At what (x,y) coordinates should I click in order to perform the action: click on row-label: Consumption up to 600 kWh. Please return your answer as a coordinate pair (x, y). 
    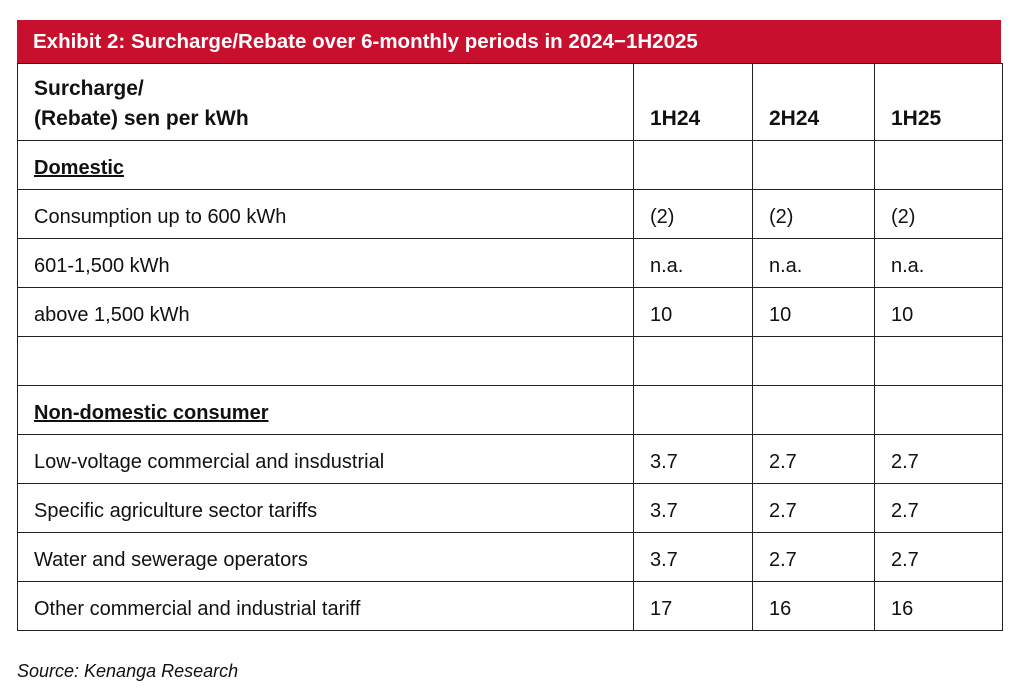
    Looking at the image, I should click on (325, 214).